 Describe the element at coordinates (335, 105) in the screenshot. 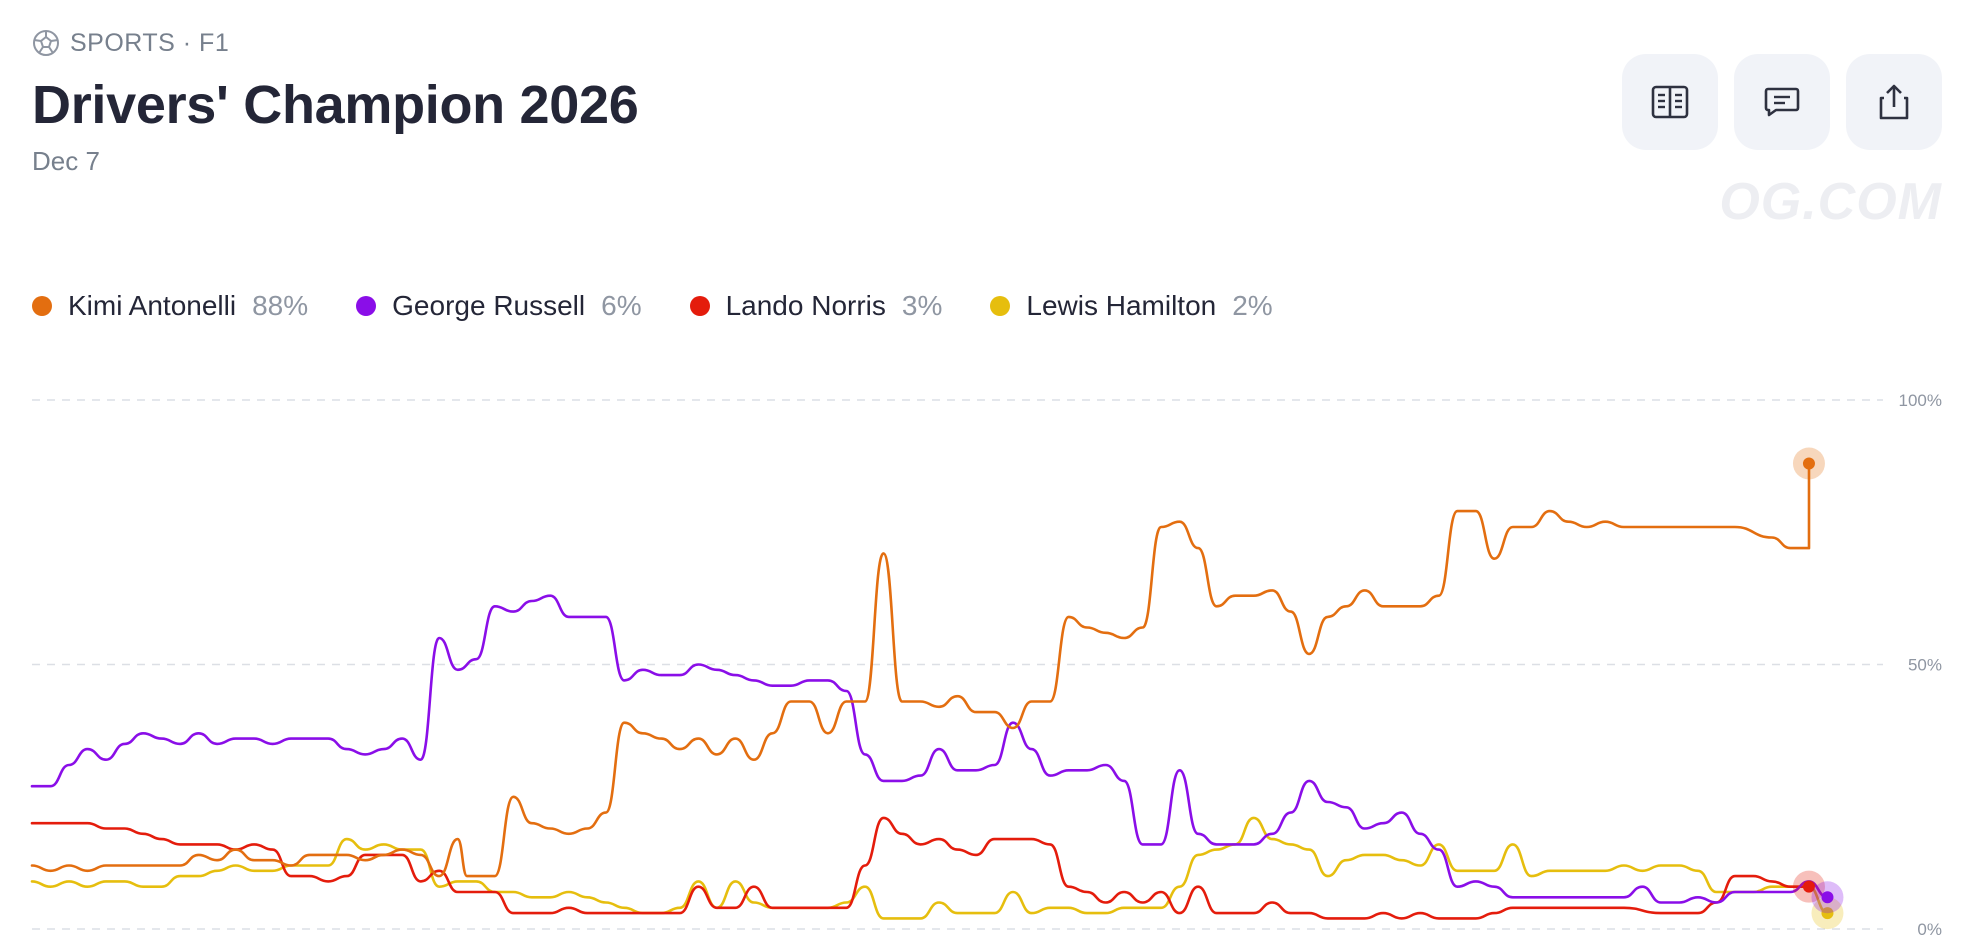

I see `market-title: Drivers' Champion 2026` at that location.